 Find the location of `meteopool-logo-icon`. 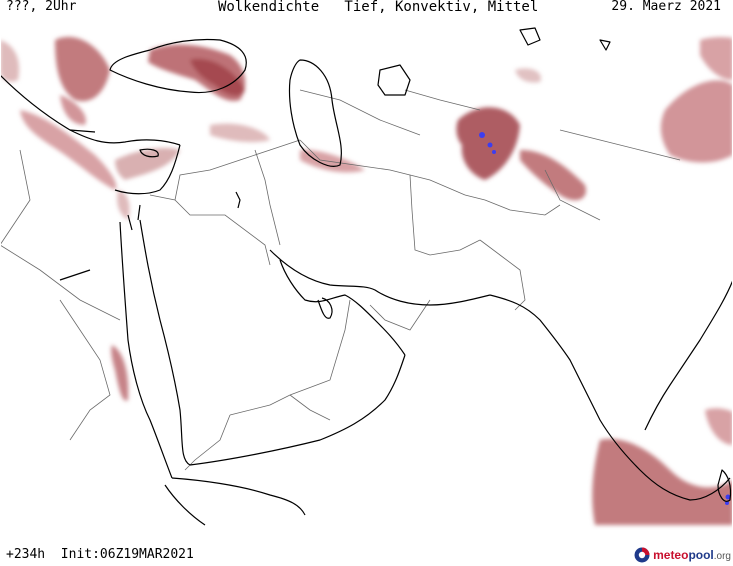

meteopool-logo-icon is located at coordinates (642, 555).